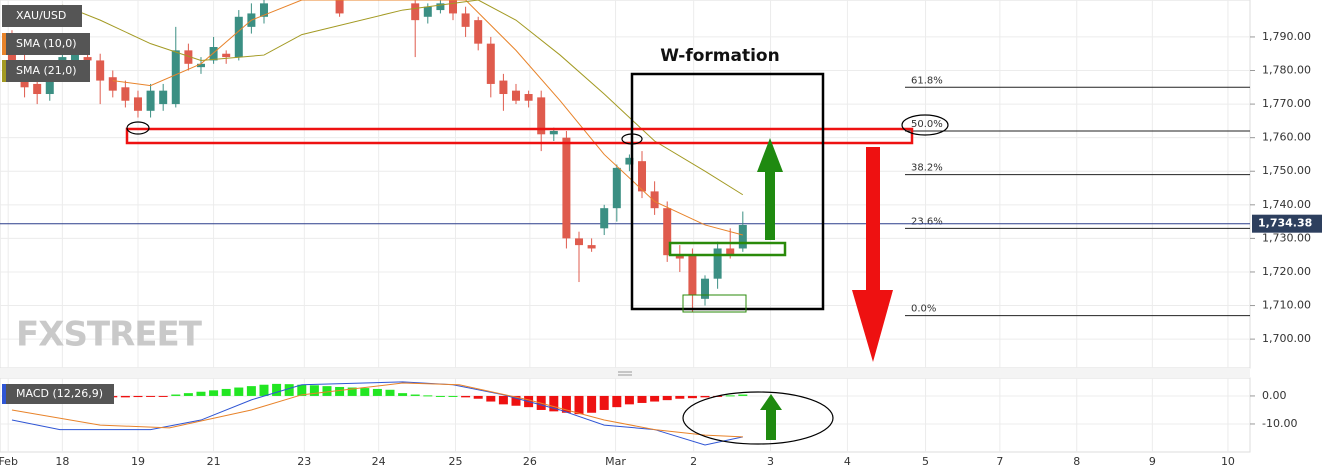 This screenshot has height=473, width=1323. What do you see at coordinates (379, 461) in the screenshot?
I see `x-tick-label: 24` at bounding box center [379, 461].